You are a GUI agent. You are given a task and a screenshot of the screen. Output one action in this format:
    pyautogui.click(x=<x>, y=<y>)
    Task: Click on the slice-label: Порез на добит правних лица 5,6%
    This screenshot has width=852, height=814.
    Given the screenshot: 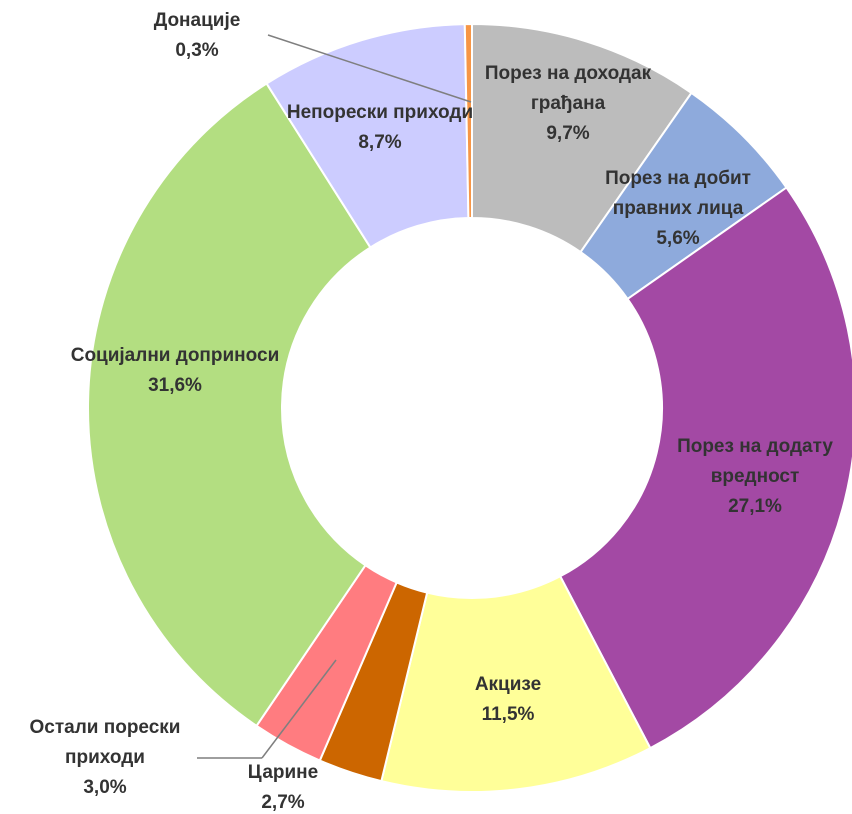 What is the action you would take?
    pyautogui.click(x=678, y=209)
    